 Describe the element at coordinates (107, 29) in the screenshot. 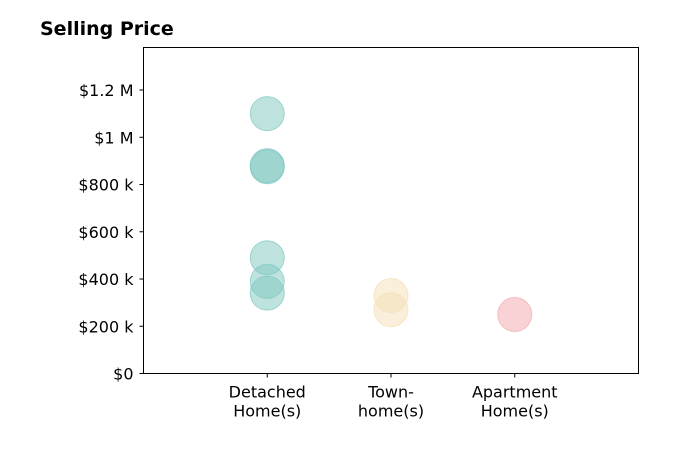

I see `chart-title: Selling Price` at that location.